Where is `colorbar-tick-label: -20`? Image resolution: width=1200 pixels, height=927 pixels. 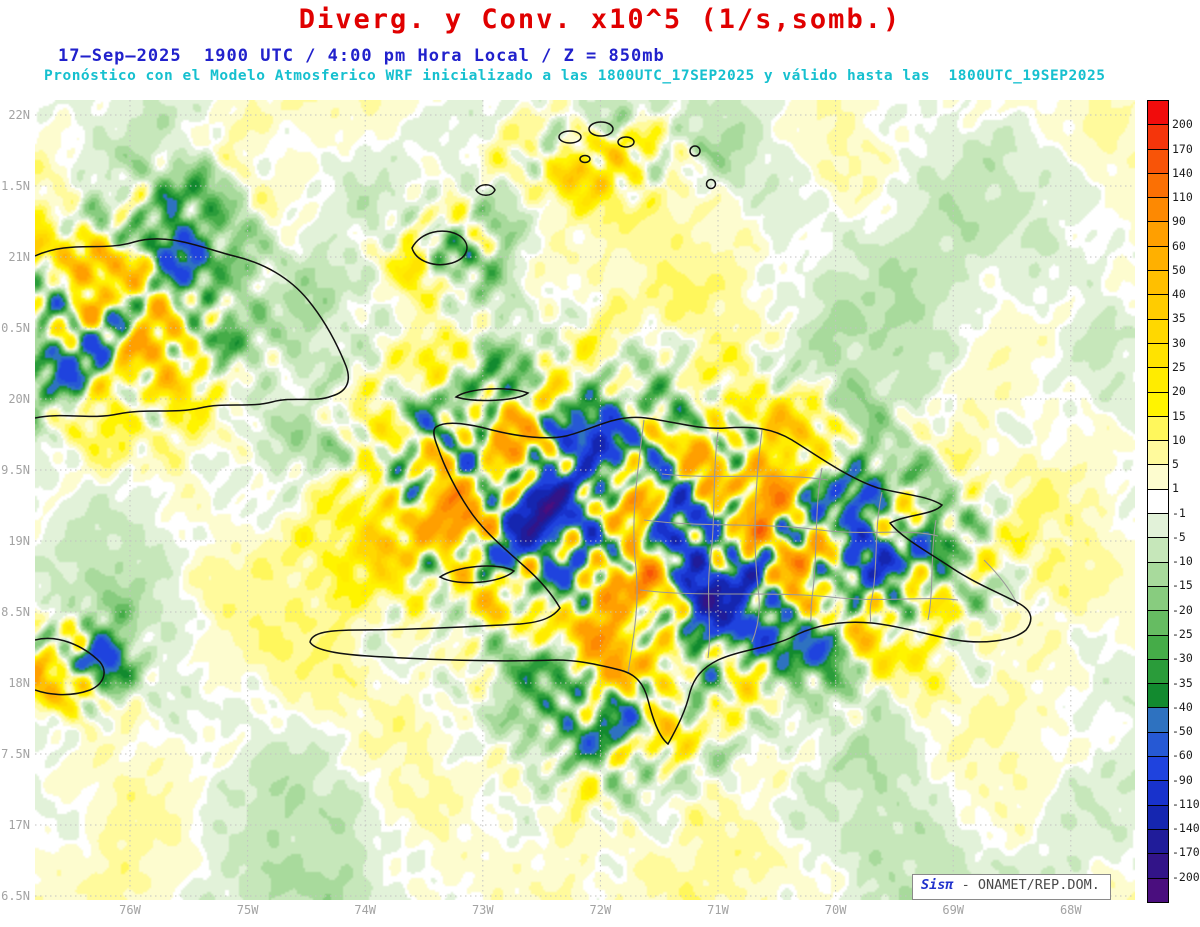 colorbar-tick-label: -20 is located at coordinates (1182, 609).